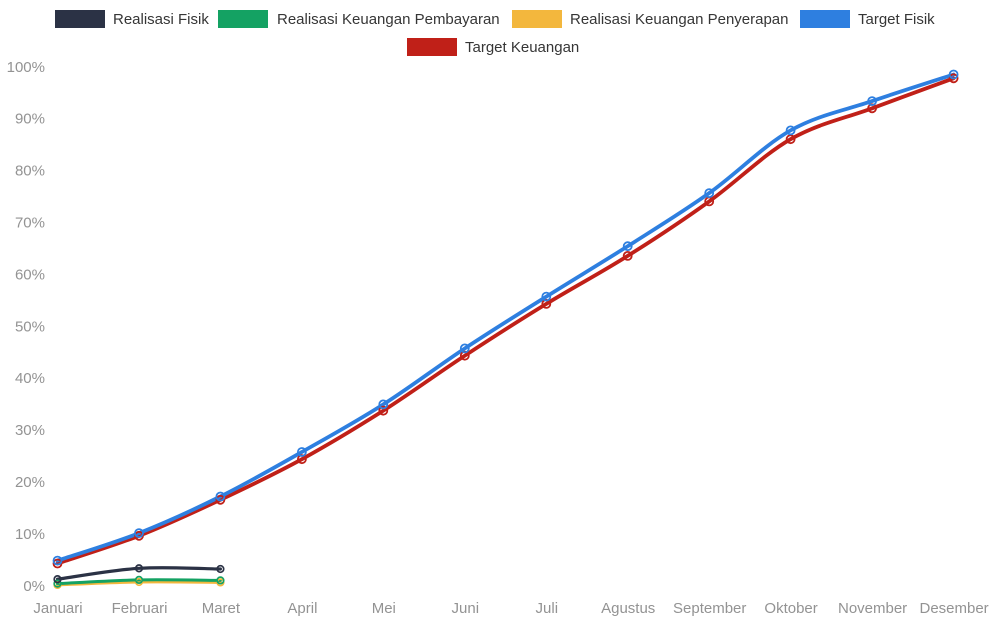  What do you see at coordinates (790, 608) in the screenshot?
I see `svg-text: Oktober` at bounding box center [790, 608].